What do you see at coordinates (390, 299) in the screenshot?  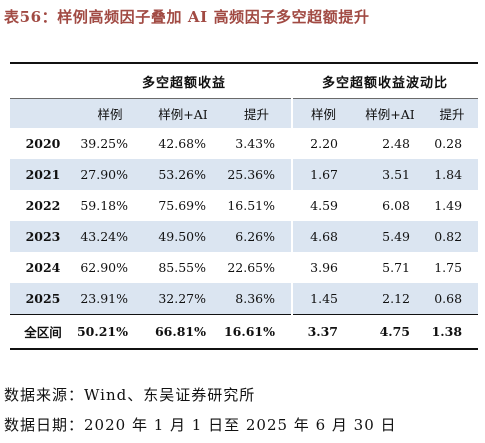 I see `value-cell: 2.12` at bounding box center [390, 299].